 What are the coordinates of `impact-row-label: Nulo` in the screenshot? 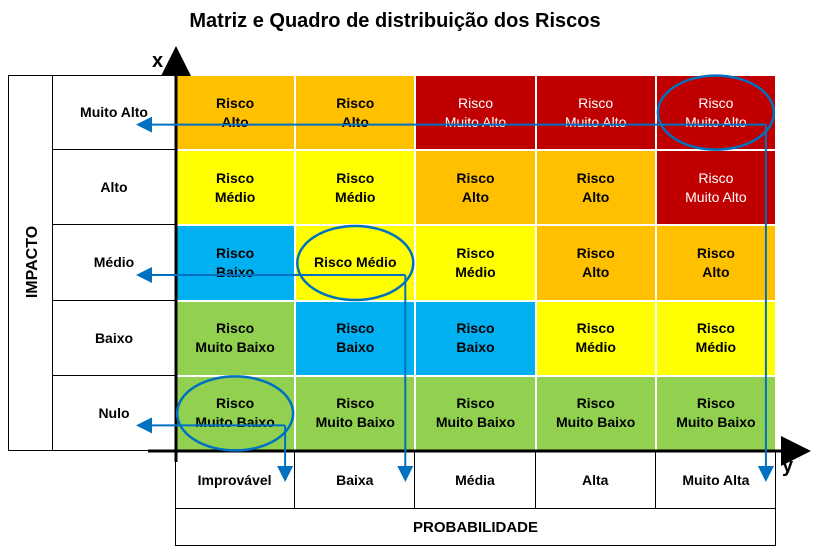 It's located at (113, 413).